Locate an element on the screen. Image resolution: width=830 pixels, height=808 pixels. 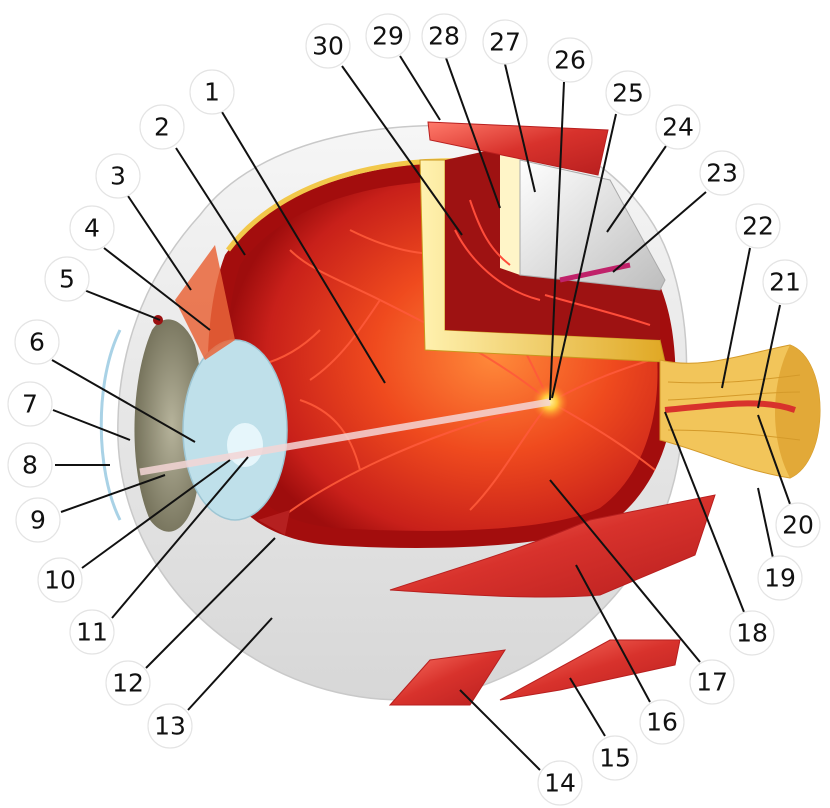
callout-label-14: 14 is located at coordinates (560, 783).